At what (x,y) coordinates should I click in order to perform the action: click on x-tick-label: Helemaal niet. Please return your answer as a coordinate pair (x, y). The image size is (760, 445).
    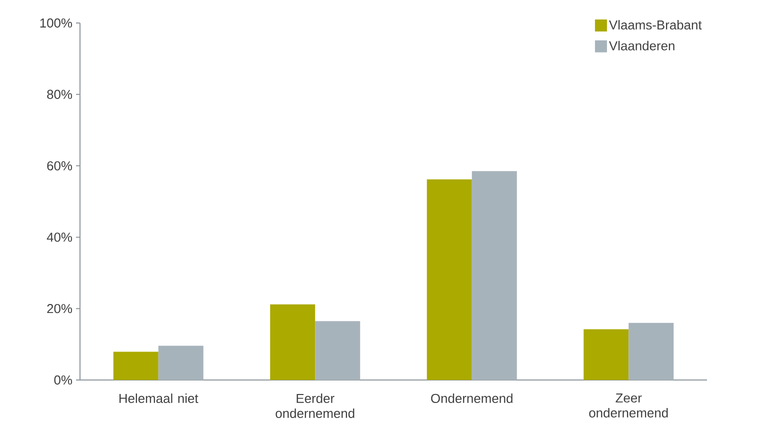
    Looking at the image, I should click on (158, 399).